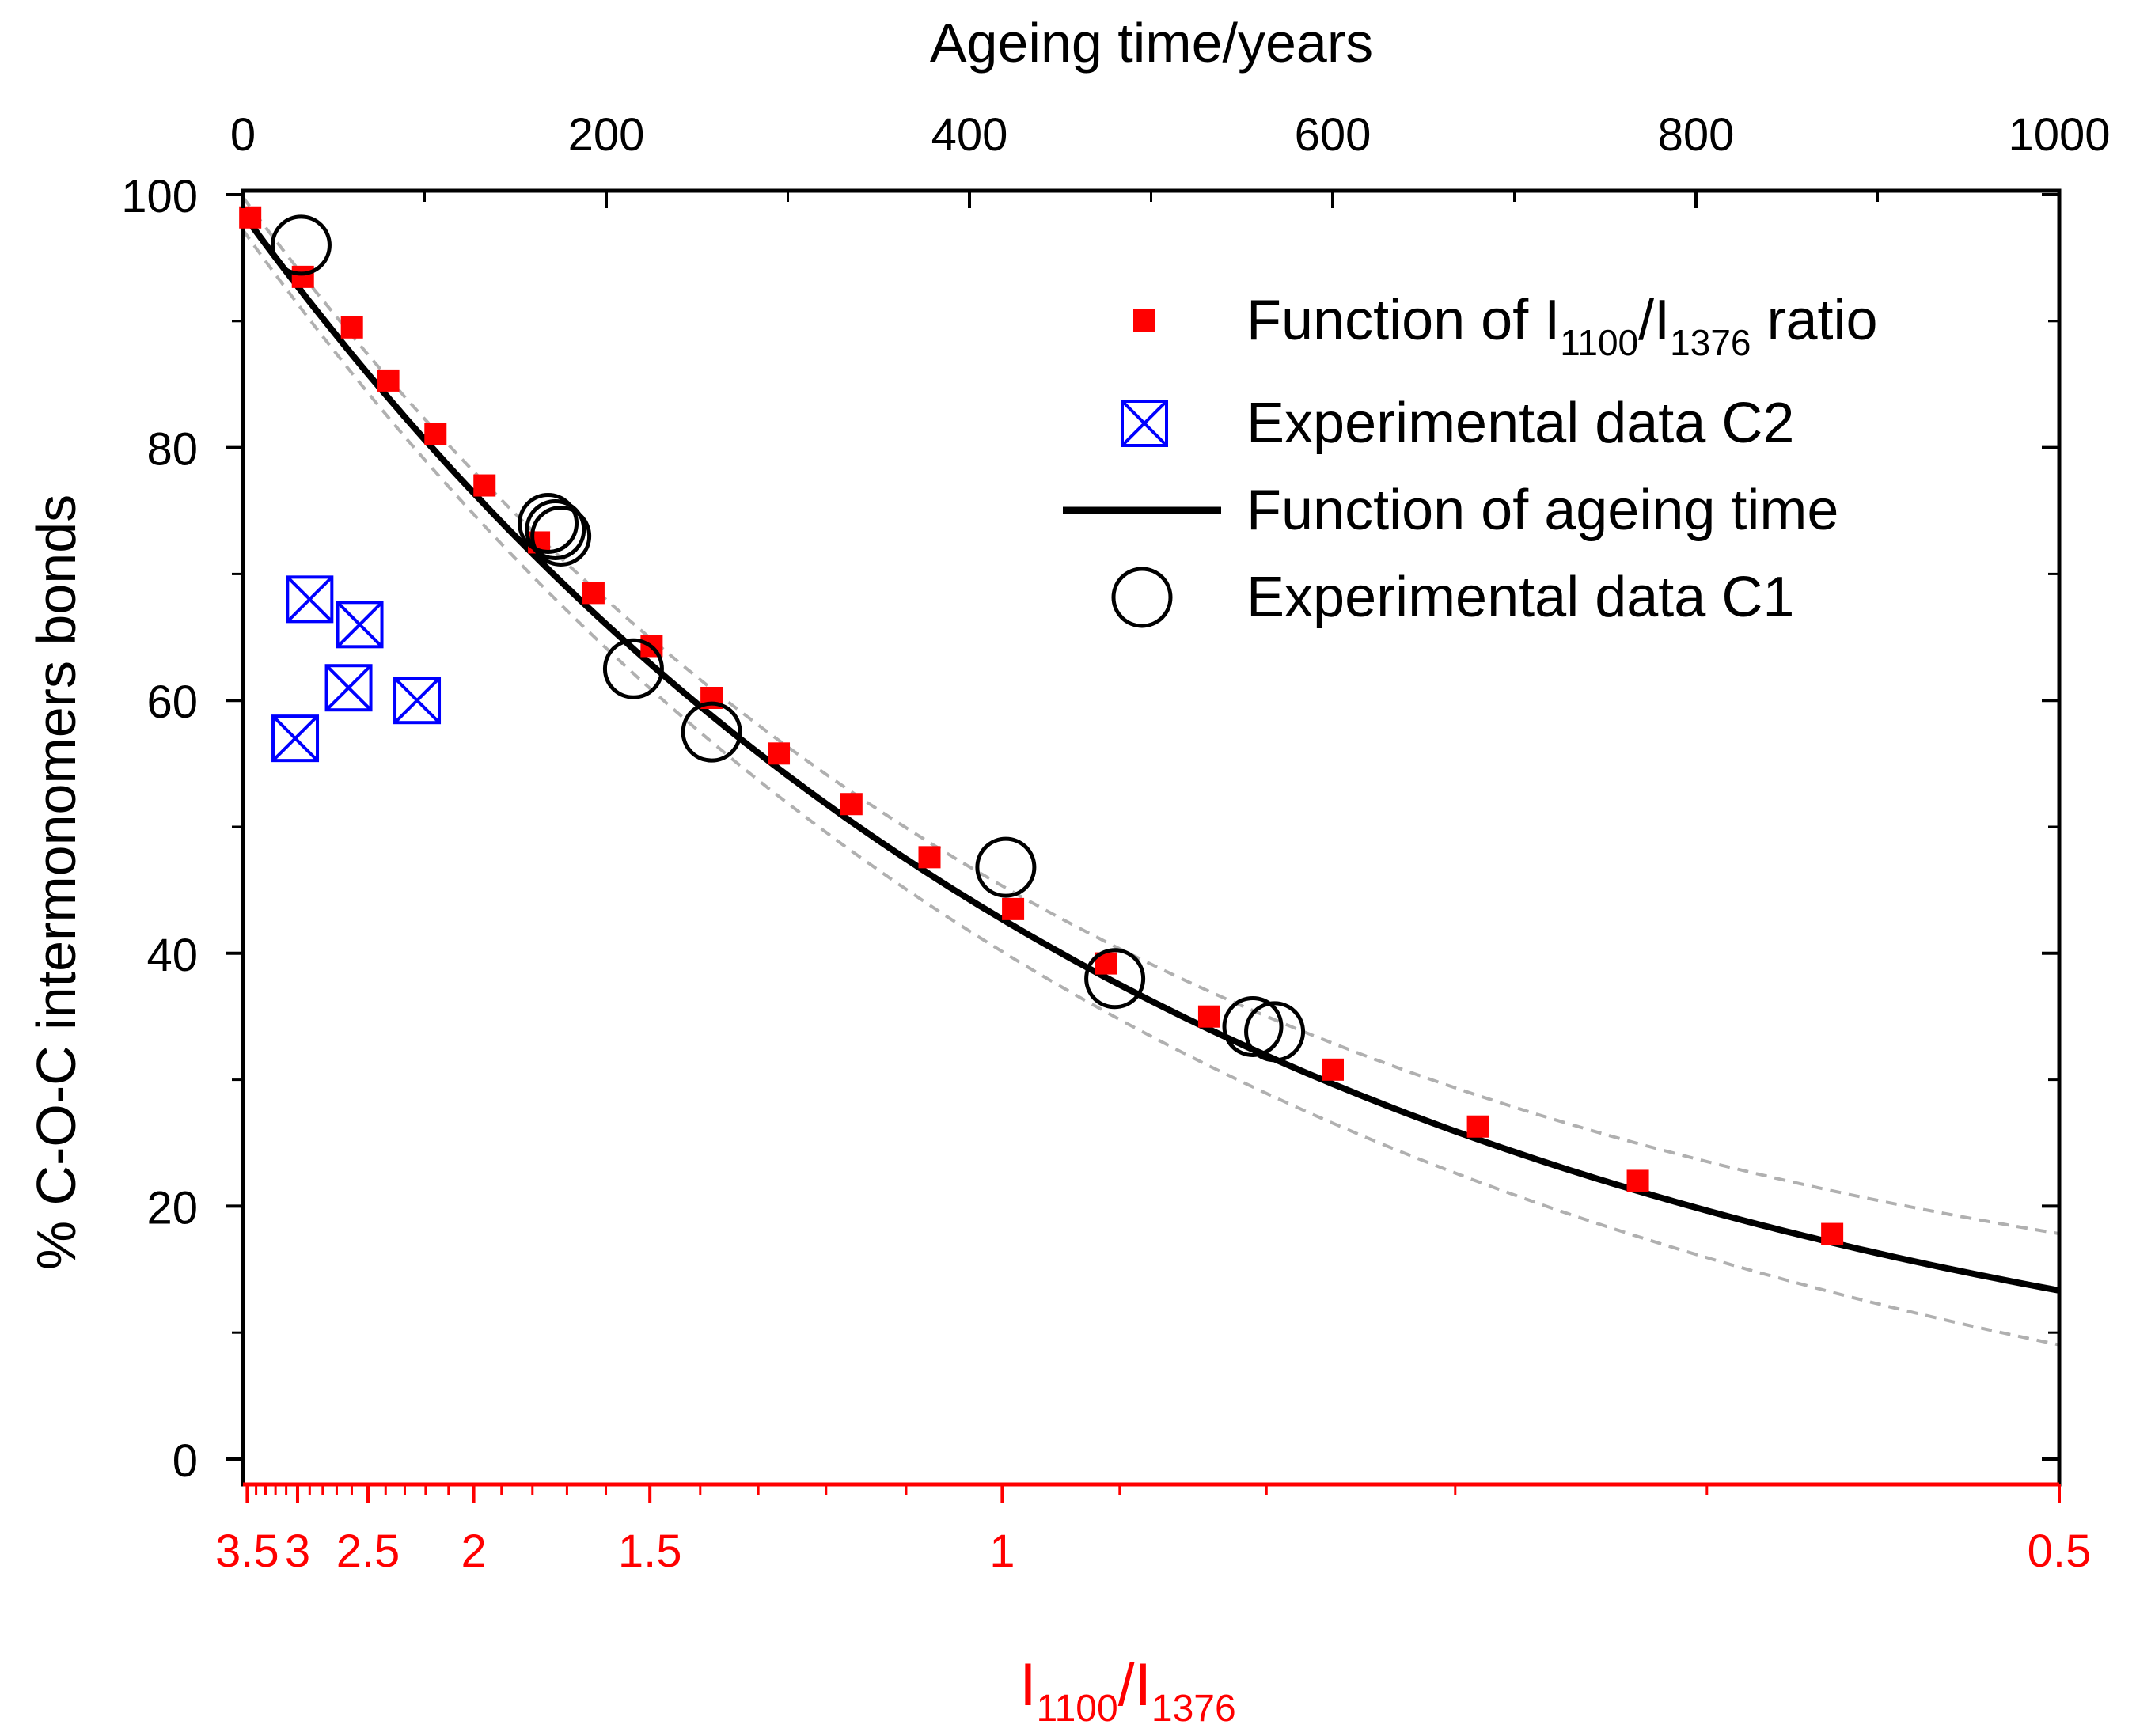 The width and height of the screenshot is (2136, 1736). Describe the element at coordinates (1710, 342) in the screenshot. I see `legend-ratio-label-part: 1376` at that location.